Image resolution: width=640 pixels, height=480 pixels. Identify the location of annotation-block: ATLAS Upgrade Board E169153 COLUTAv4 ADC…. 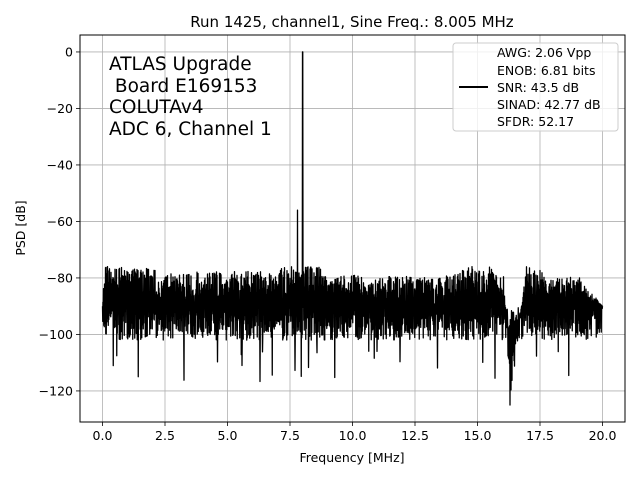
(190, 97).